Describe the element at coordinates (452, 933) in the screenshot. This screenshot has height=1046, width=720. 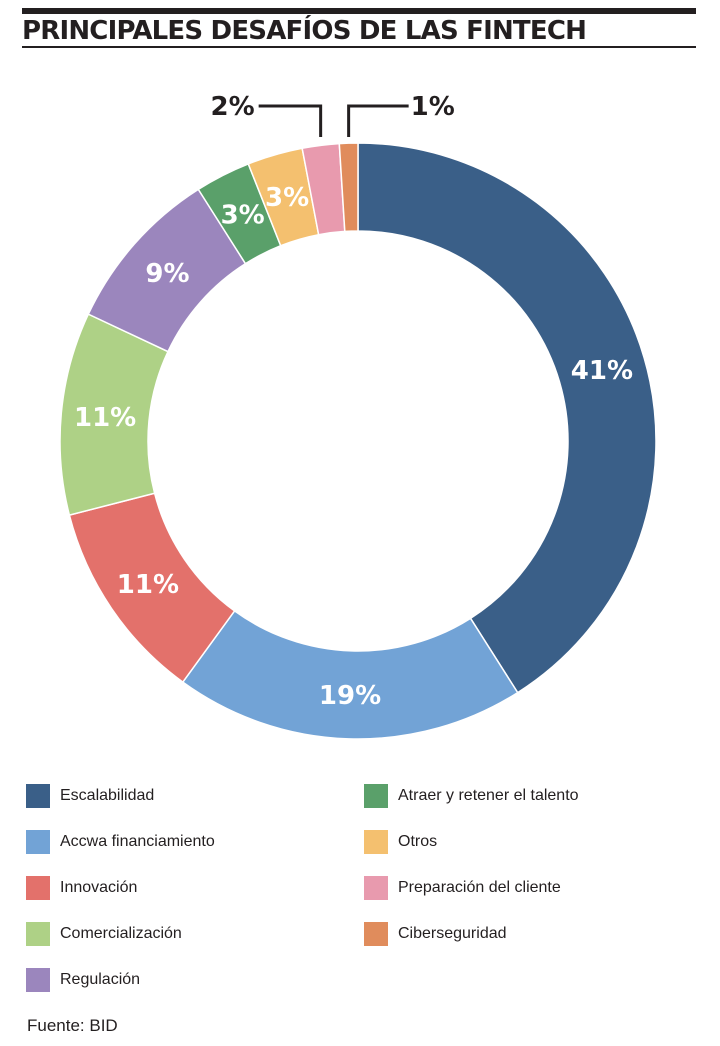
I see `legend-label: Ciberseguridad` at that location.